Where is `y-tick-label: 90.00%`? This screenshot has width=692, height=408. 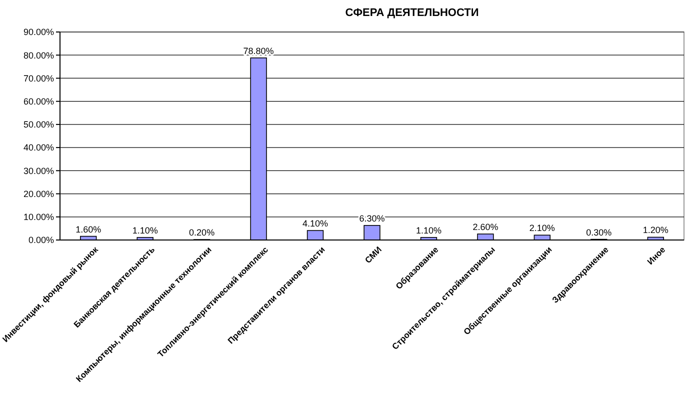
y-tick-label: 90.00% is located at coordinates (38, 32).